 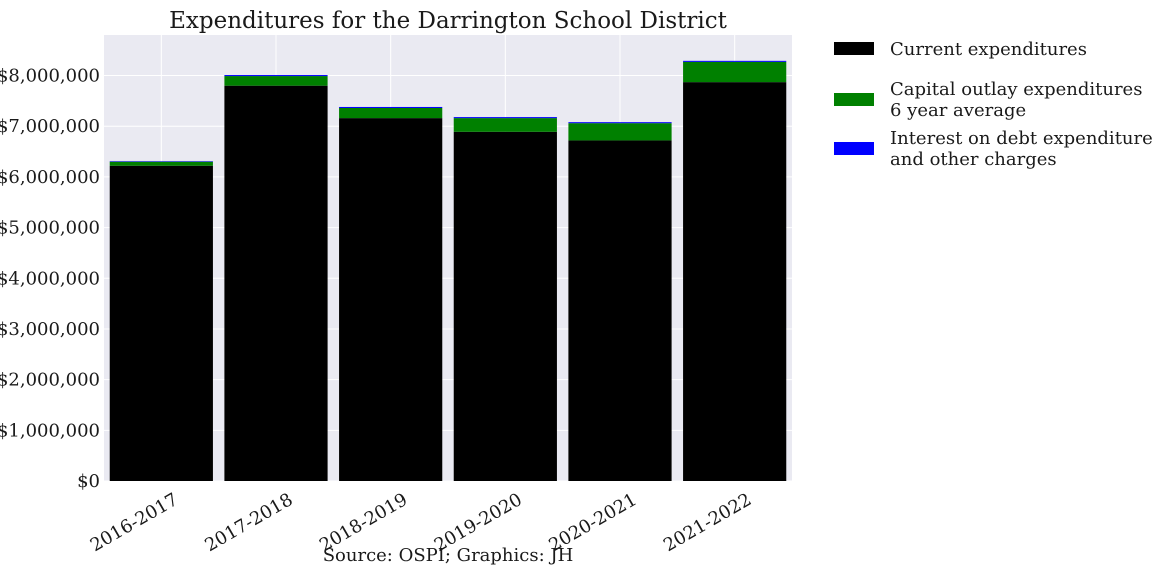 What do you see at coordinates (50, 177) in the screenshot?
I see `y-tick-label: $6,000,000` at bounding box center [50, 177].